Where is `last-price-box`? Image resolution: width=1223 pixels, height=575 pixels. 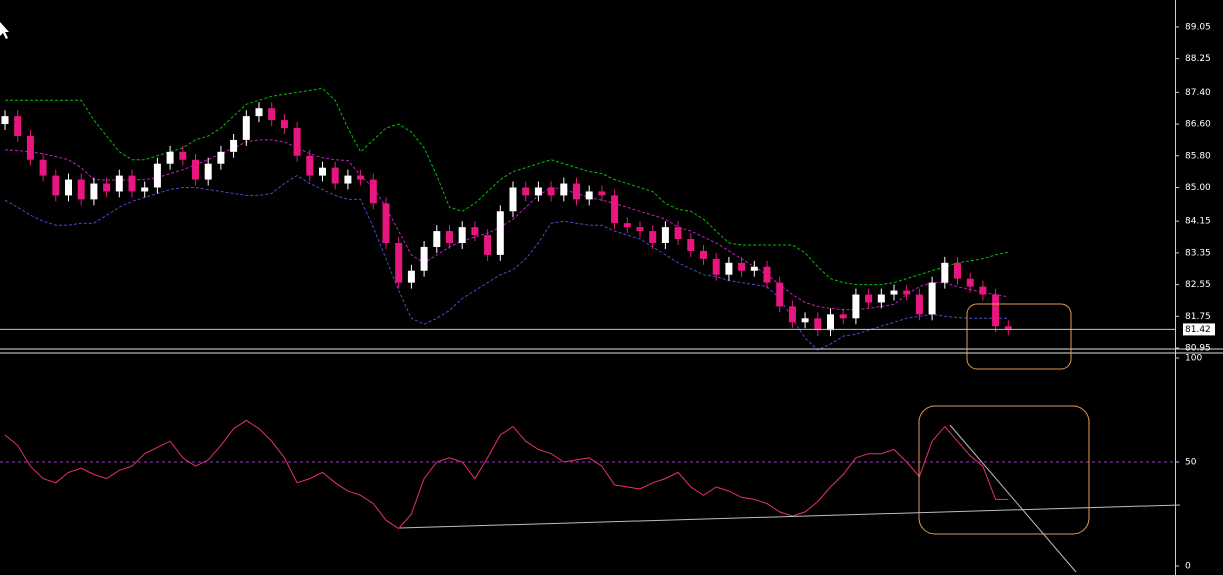 last-price-box is located at coordinates (1199, 329).